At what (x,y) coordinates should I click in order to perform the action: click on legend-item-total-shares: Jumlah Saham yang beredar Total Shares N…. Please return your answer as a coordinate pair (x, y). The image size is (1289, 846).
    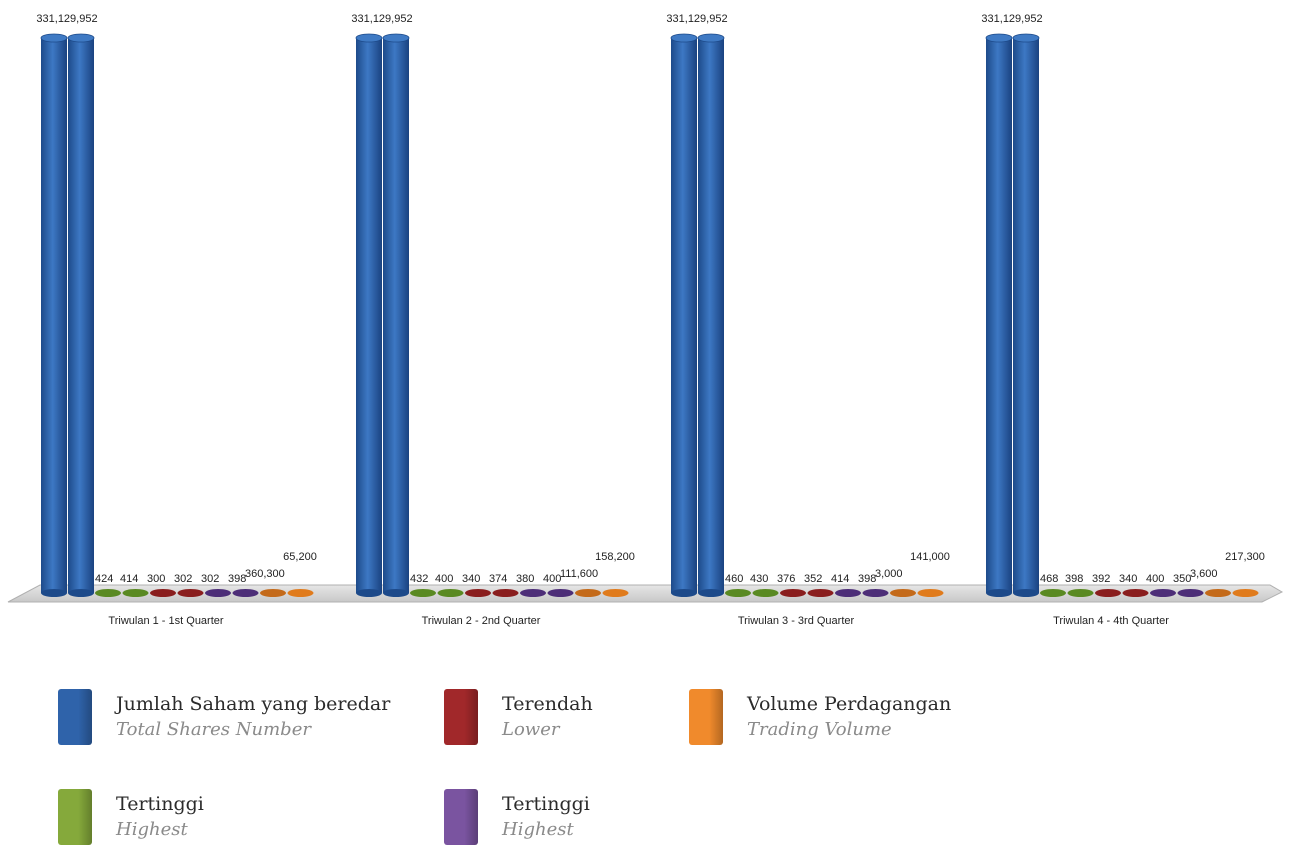
    Looking at the image, I should click on (224, 717).